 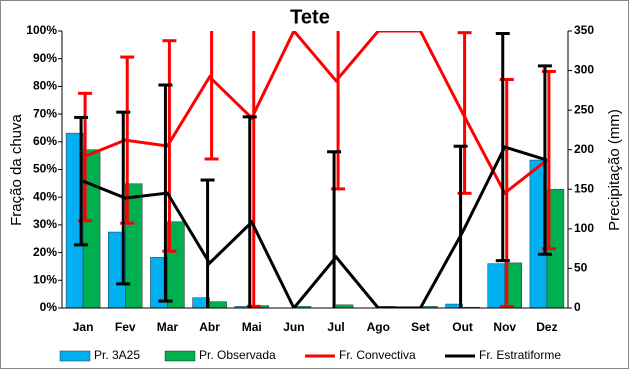 I want to click on x-tick-label: Fev, so click(x=125, y=327).